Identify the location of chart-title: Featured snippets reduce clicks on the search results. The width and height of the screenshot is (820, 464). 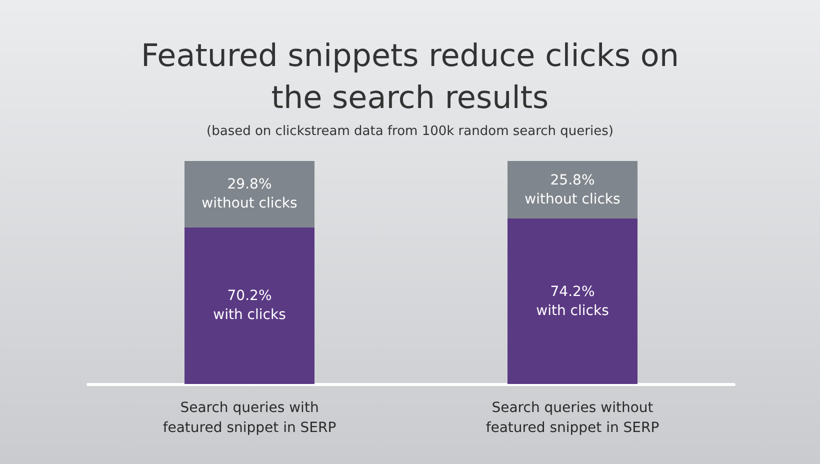
(410, 77).